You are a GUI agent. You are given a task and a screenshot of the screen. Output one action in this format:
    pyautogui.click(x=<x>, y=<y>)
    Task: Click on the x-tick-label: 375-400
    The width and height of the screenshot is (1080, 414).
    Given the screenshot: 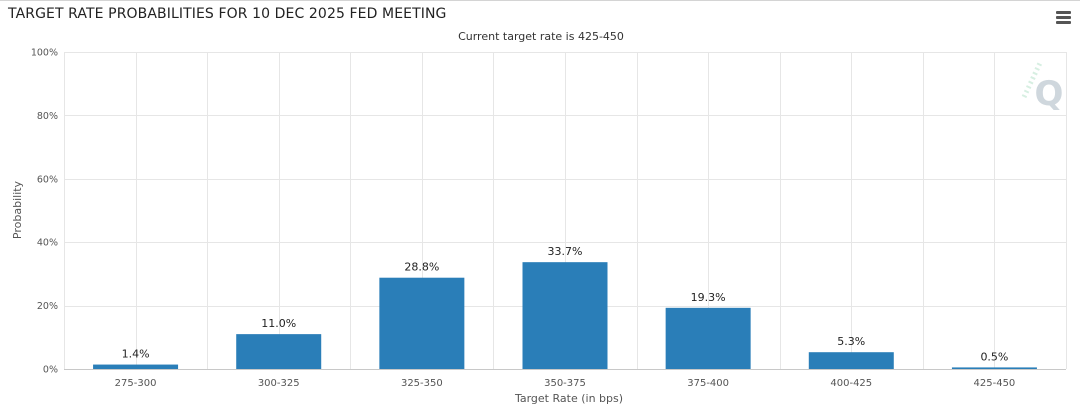 What is the action you would take?
    pyautogui.click(x=708, y=383)
    